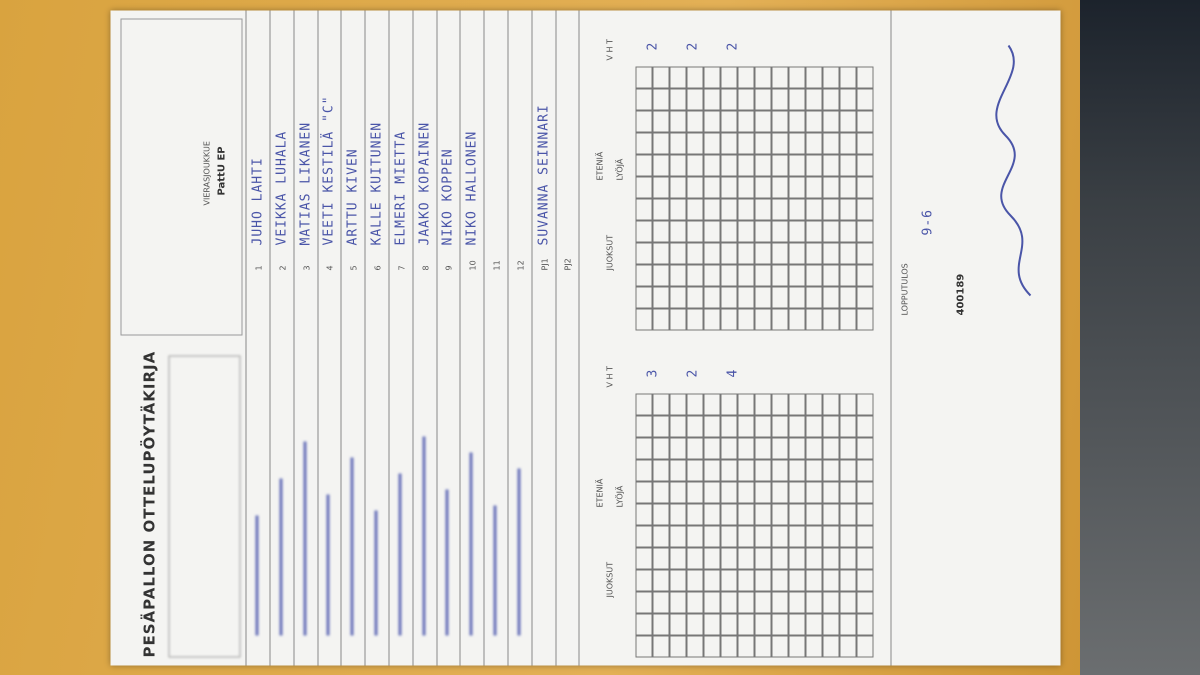  I want to click on player-number: 5, so click(354, 267).